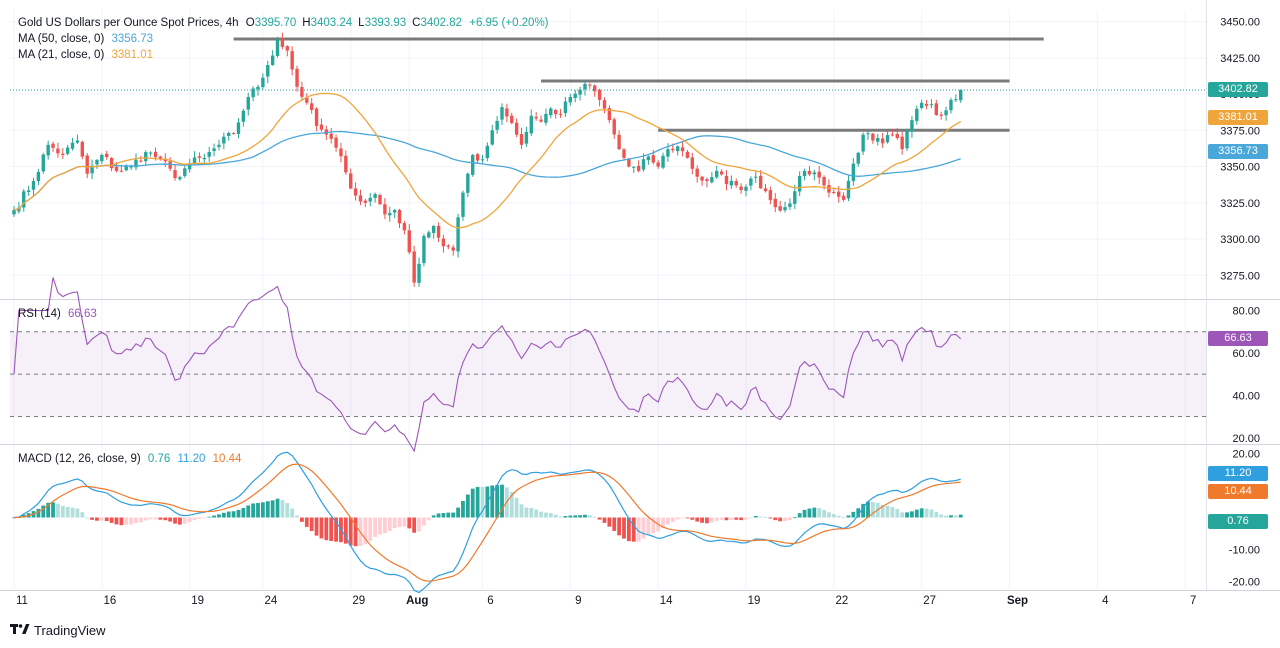 The height and width of the screenshot is (648, 1280). I want to click on rsi-legend-label: RSI (14), so click(39, 314).